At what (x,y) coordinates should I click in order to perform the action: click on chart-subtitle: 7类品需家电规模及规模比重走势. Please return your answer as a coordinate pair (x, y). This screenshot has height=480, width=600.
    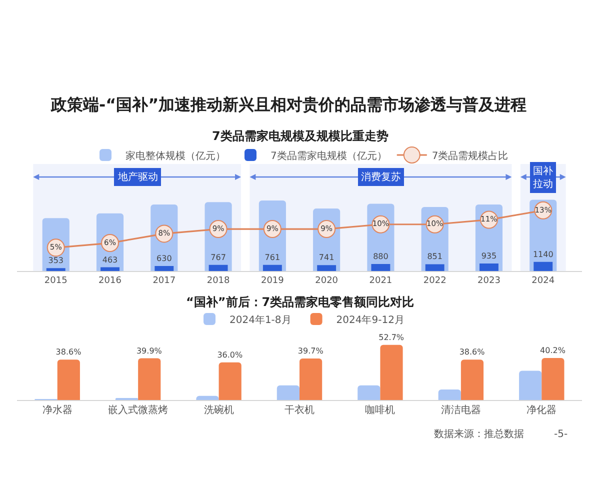
    Looking at the image, I should click on (300, 136).